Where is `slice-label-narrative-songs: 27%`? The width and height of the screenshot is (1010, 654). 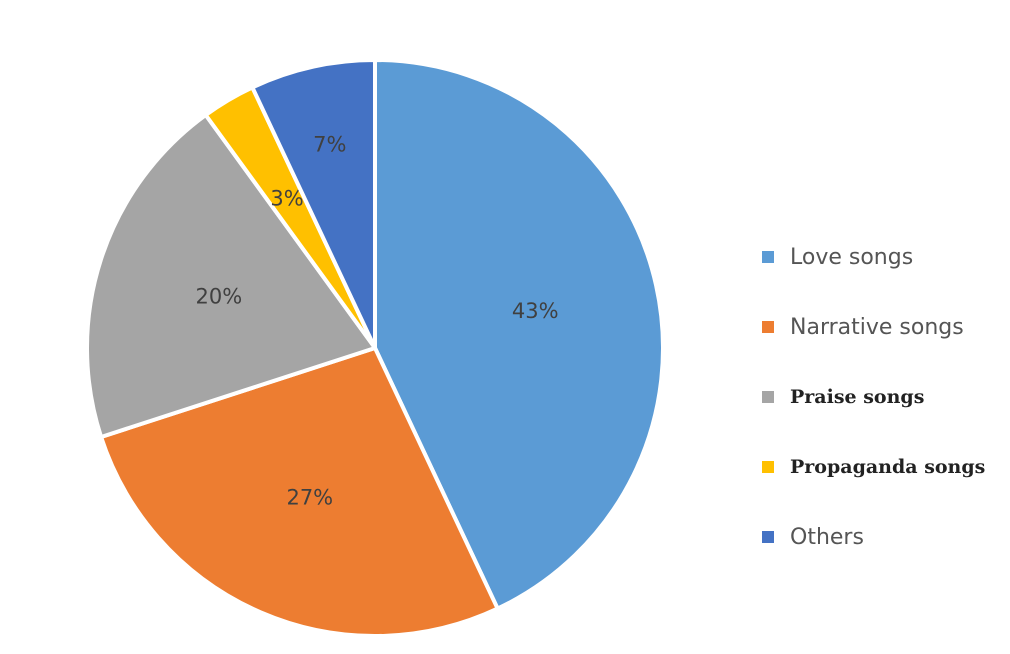 slice-label-narrative-songs: 27% is located at coordinates (309, 498).